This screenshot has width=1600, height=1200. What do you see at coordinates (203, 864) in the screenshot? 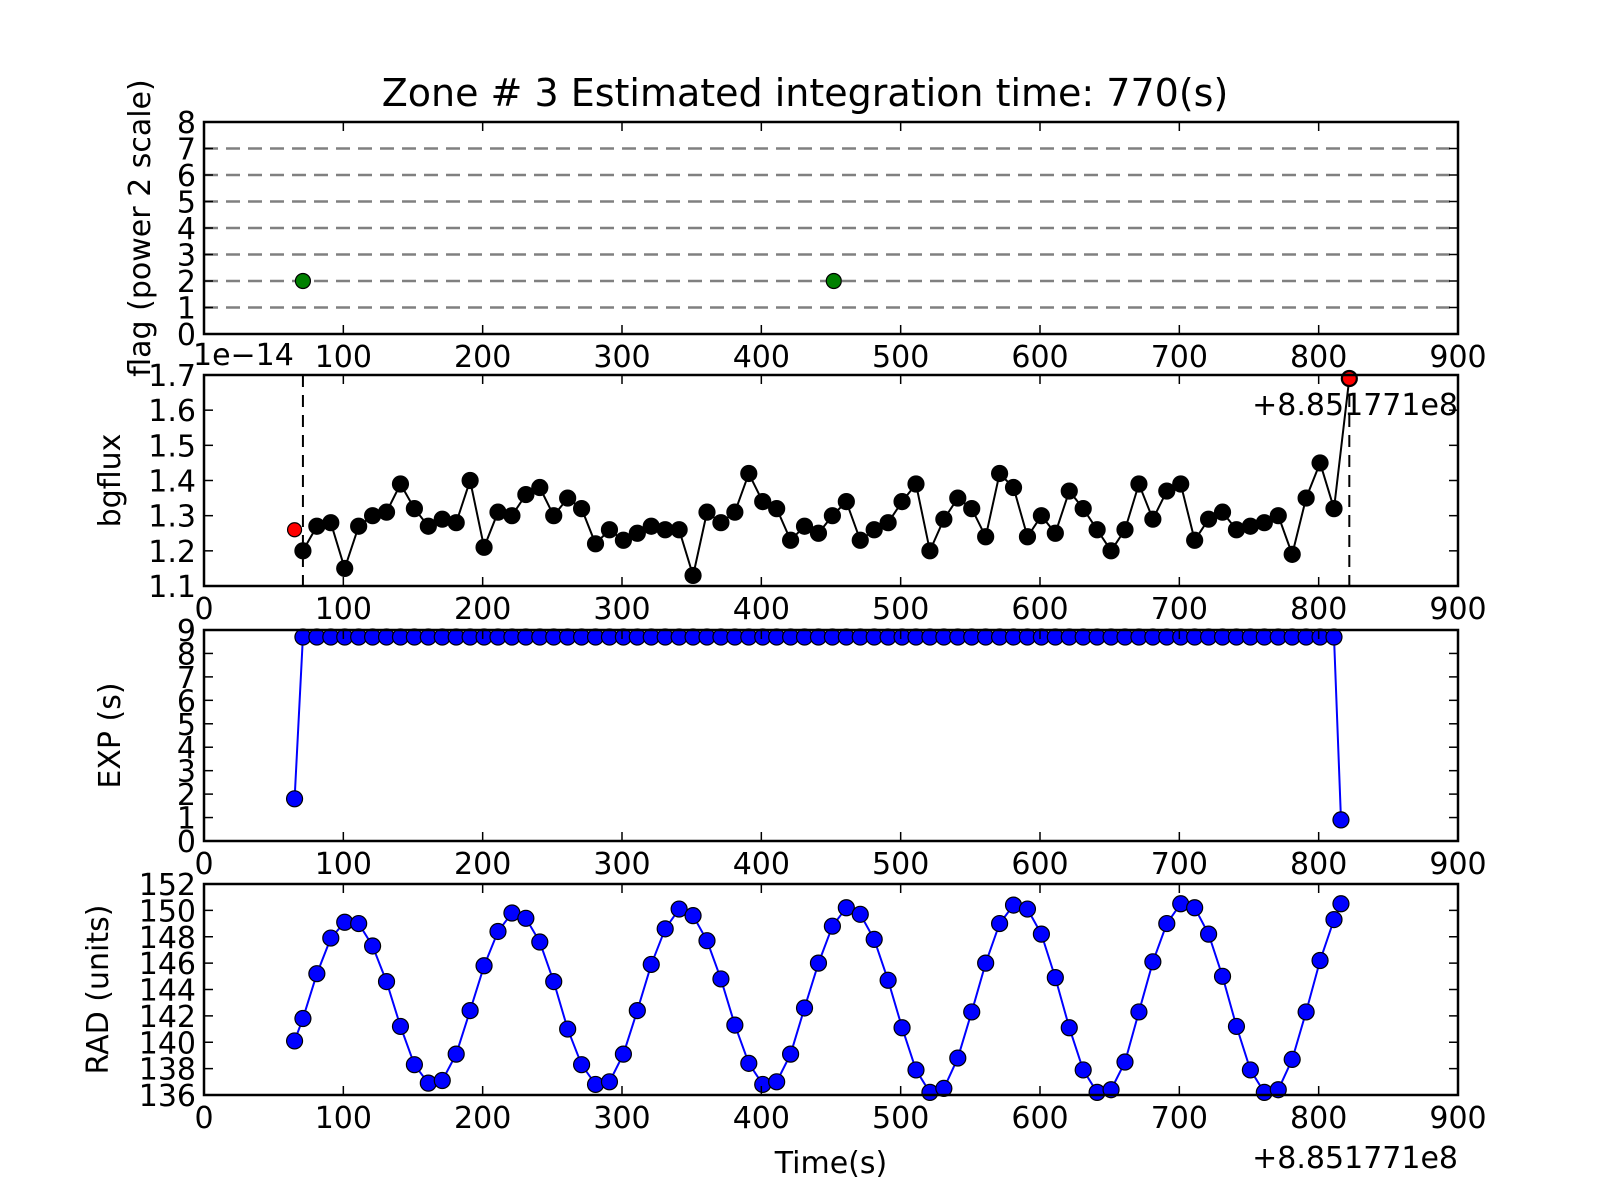
I see `x-tick-label: 0` at bounding box center [203, 864].